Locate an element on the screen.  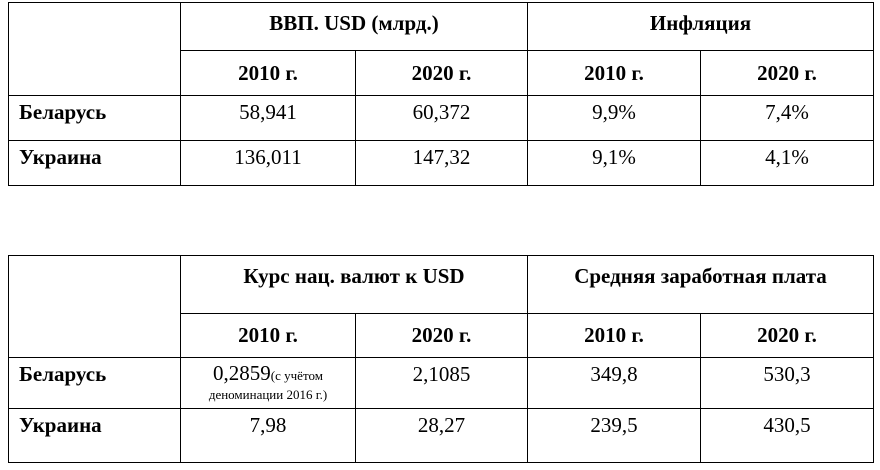
value-cell: 58,941 is located at coordinates (268, 118).